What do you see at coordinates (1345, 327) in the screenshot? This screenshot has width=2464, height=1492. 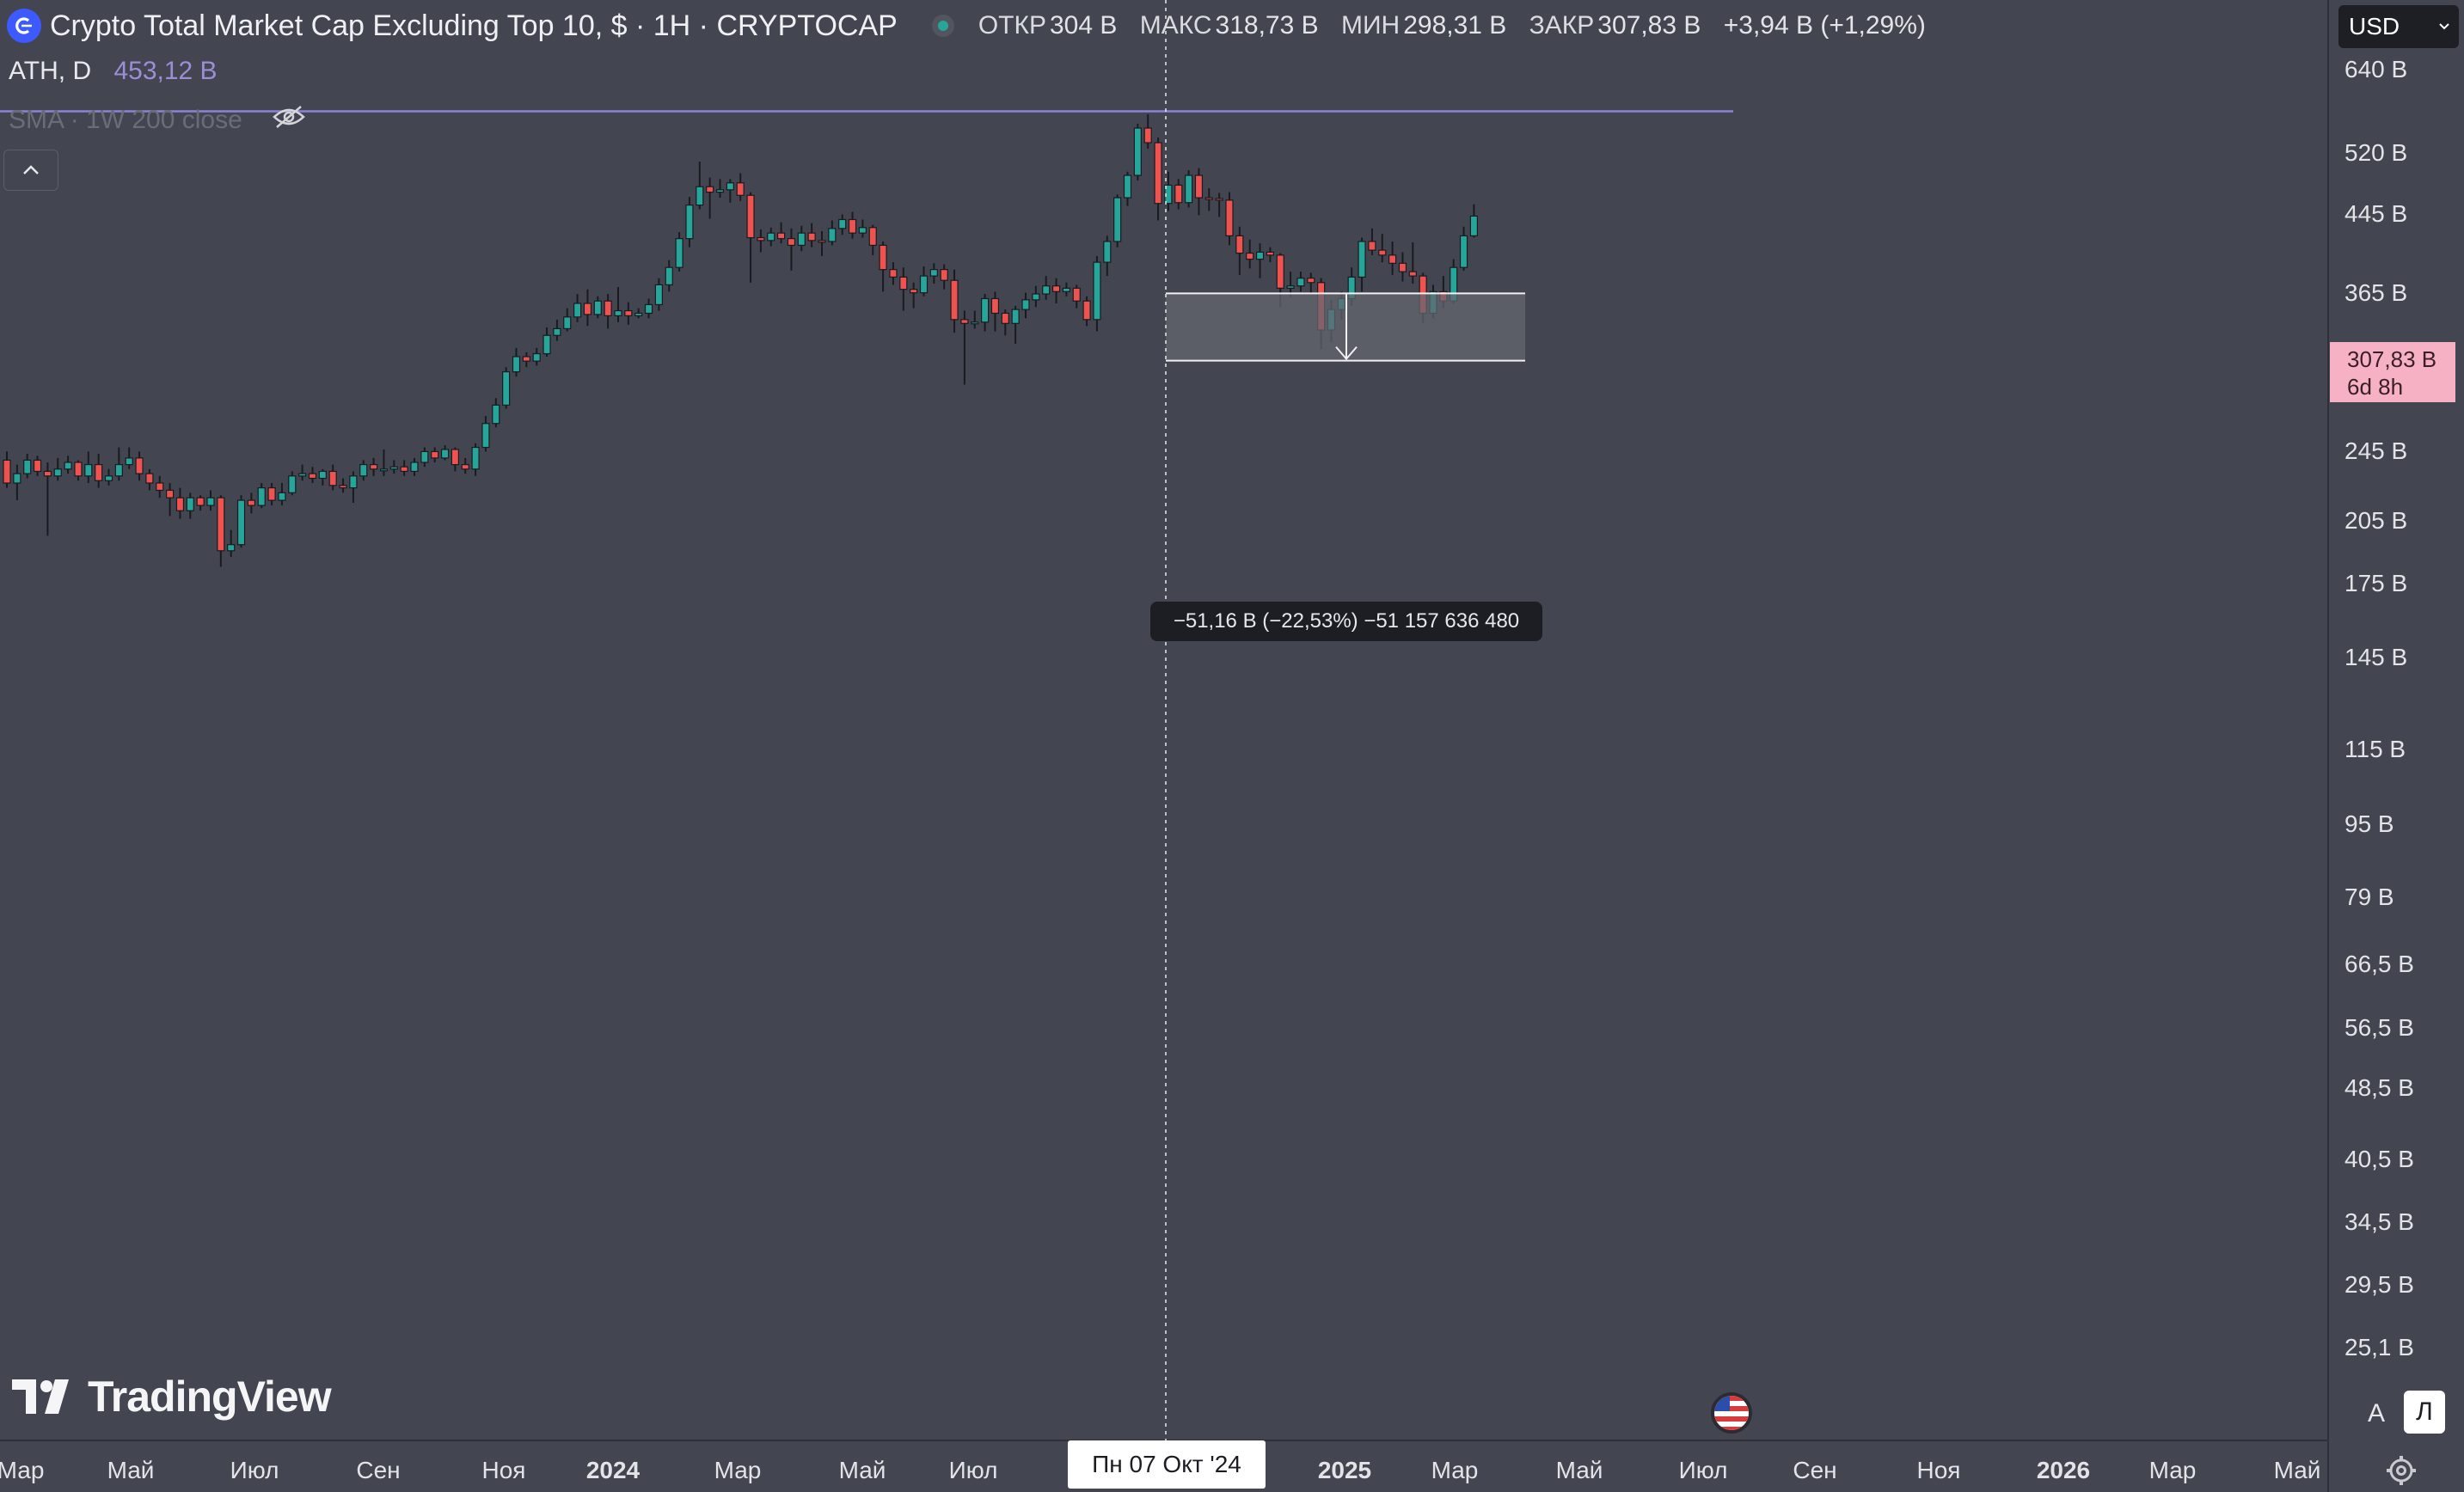 I see `measure-tool` at bounding box center [1345, 327].